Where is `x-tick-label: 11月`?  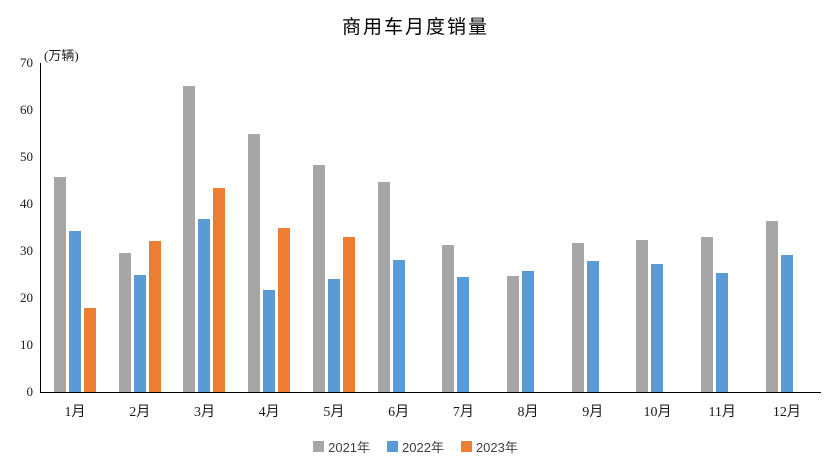 x-tick-label: 11月 is located at coordinates (722, 412).